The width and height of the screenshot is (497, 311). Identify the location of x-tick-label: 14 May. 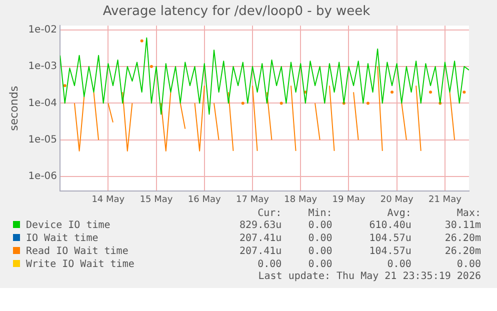
(109, 199).